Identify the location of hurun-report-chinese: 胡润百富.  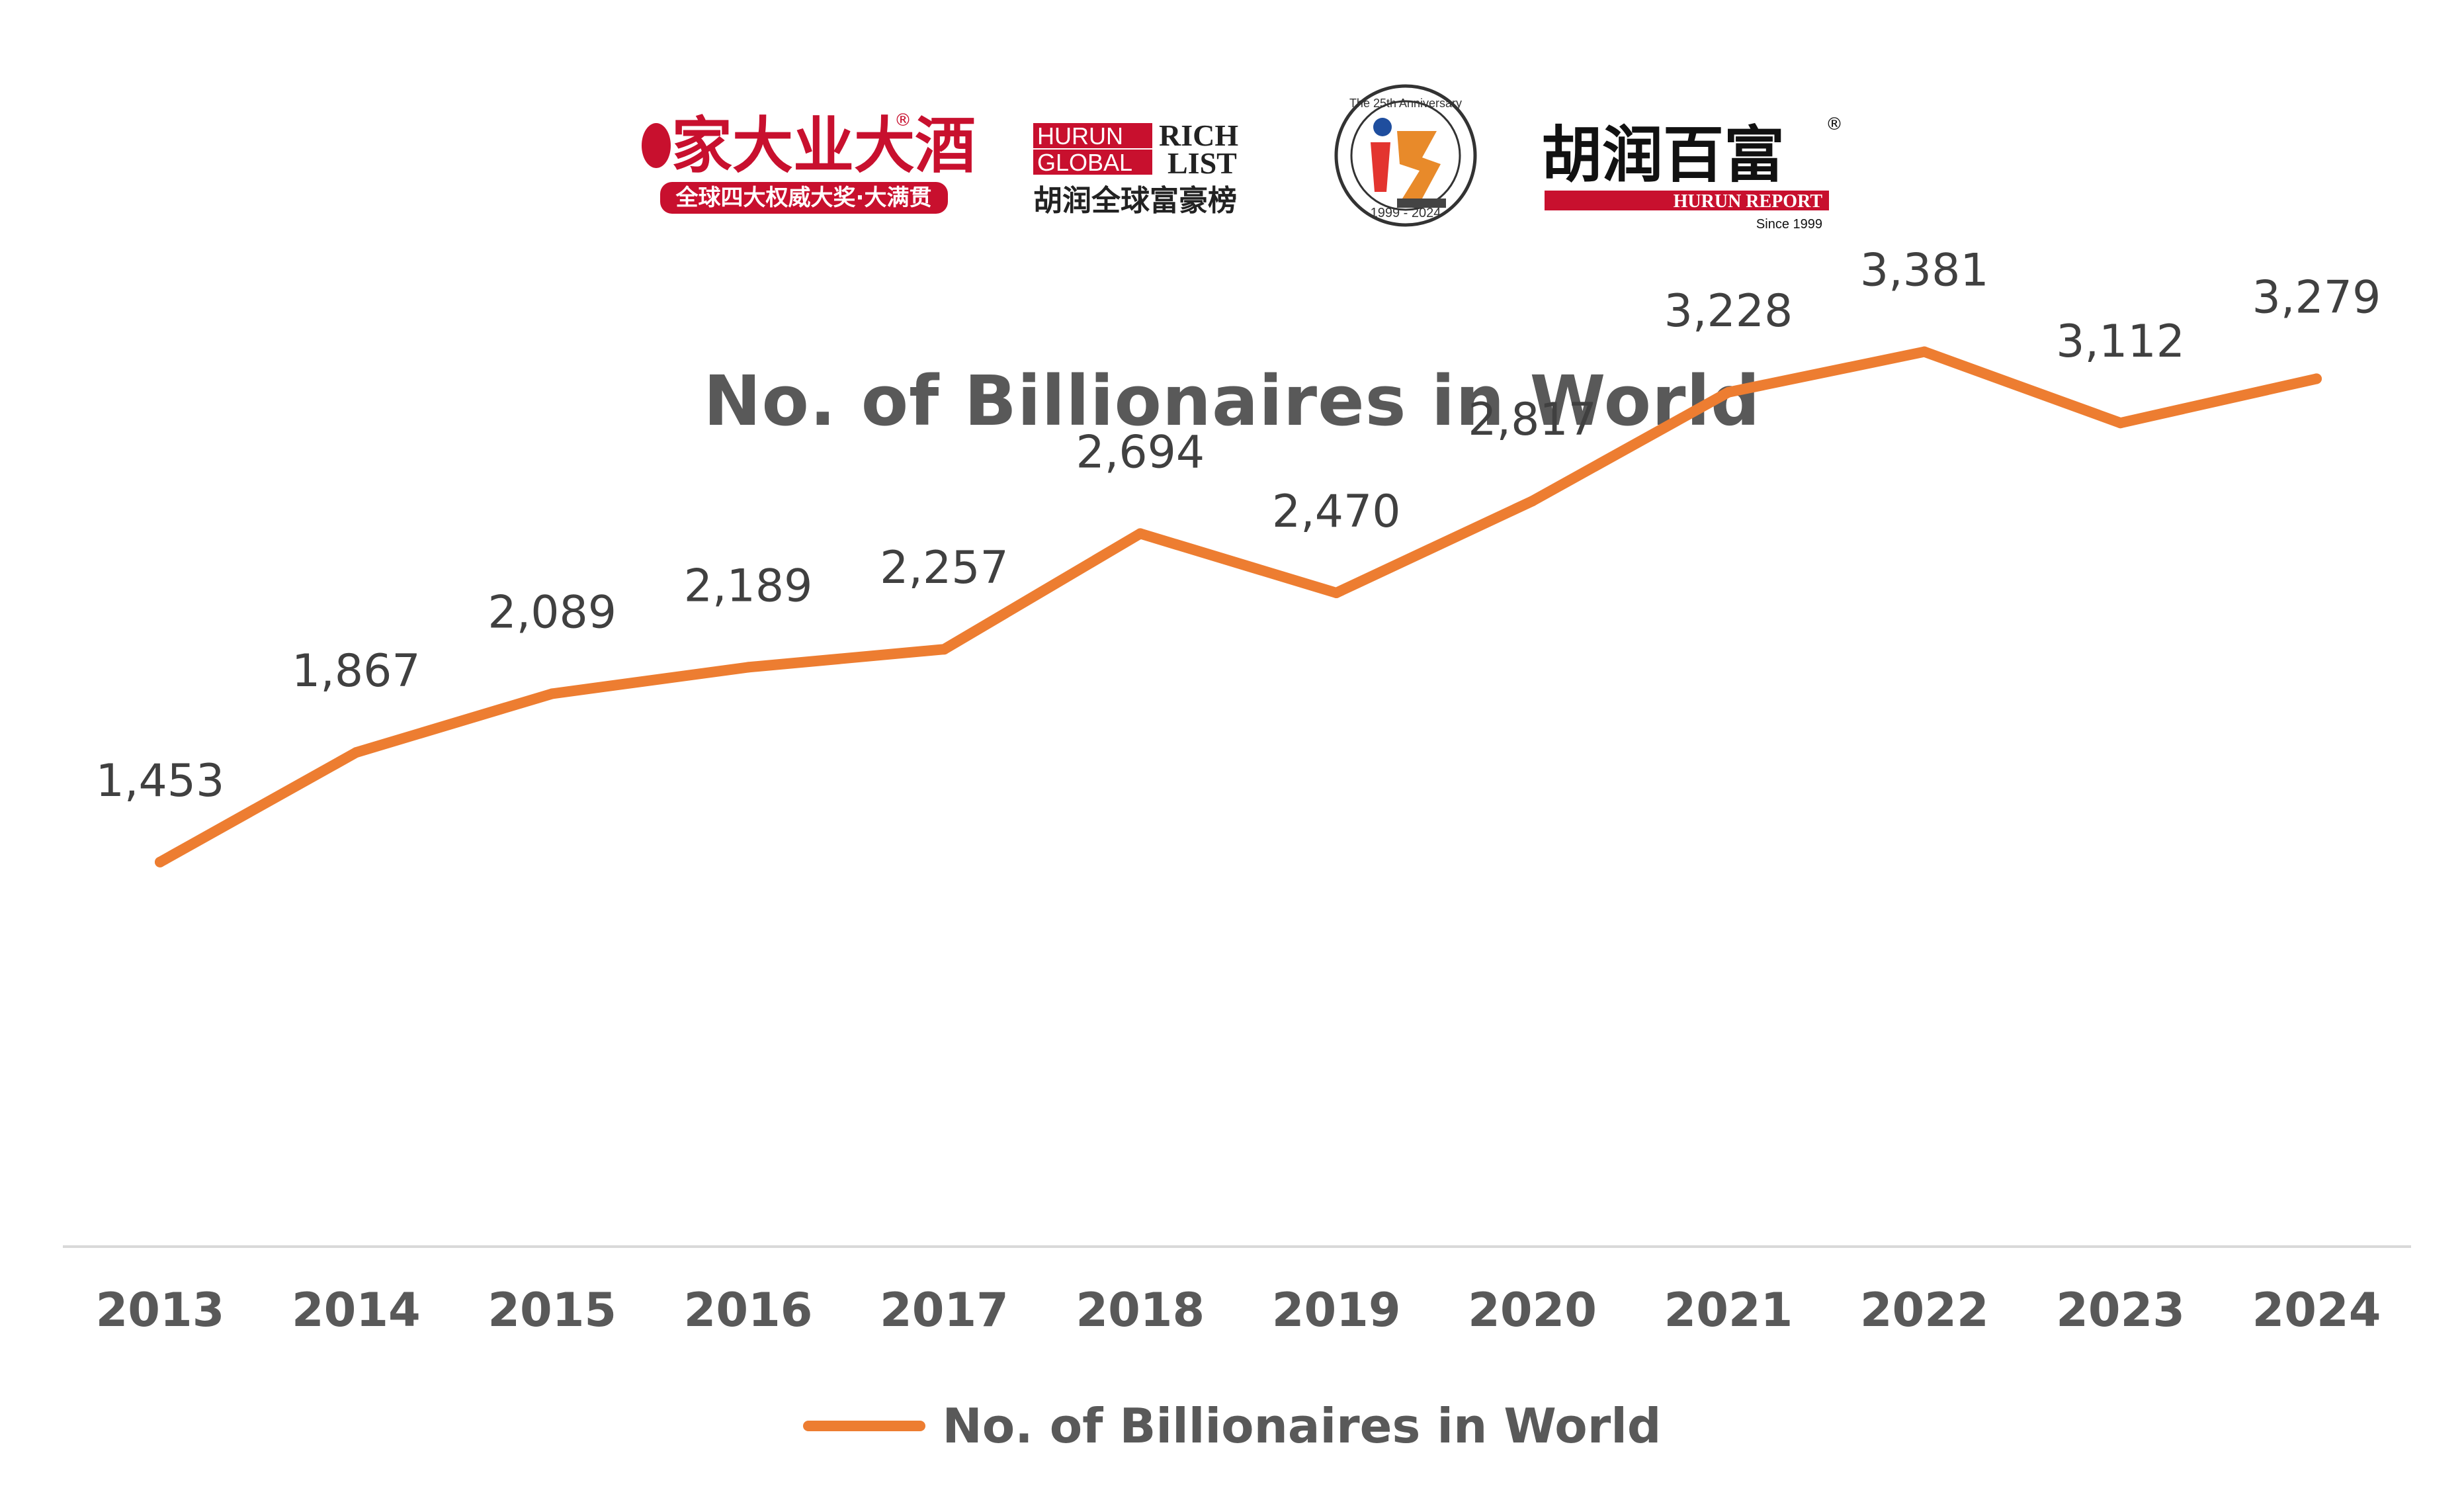
(1663, 156).